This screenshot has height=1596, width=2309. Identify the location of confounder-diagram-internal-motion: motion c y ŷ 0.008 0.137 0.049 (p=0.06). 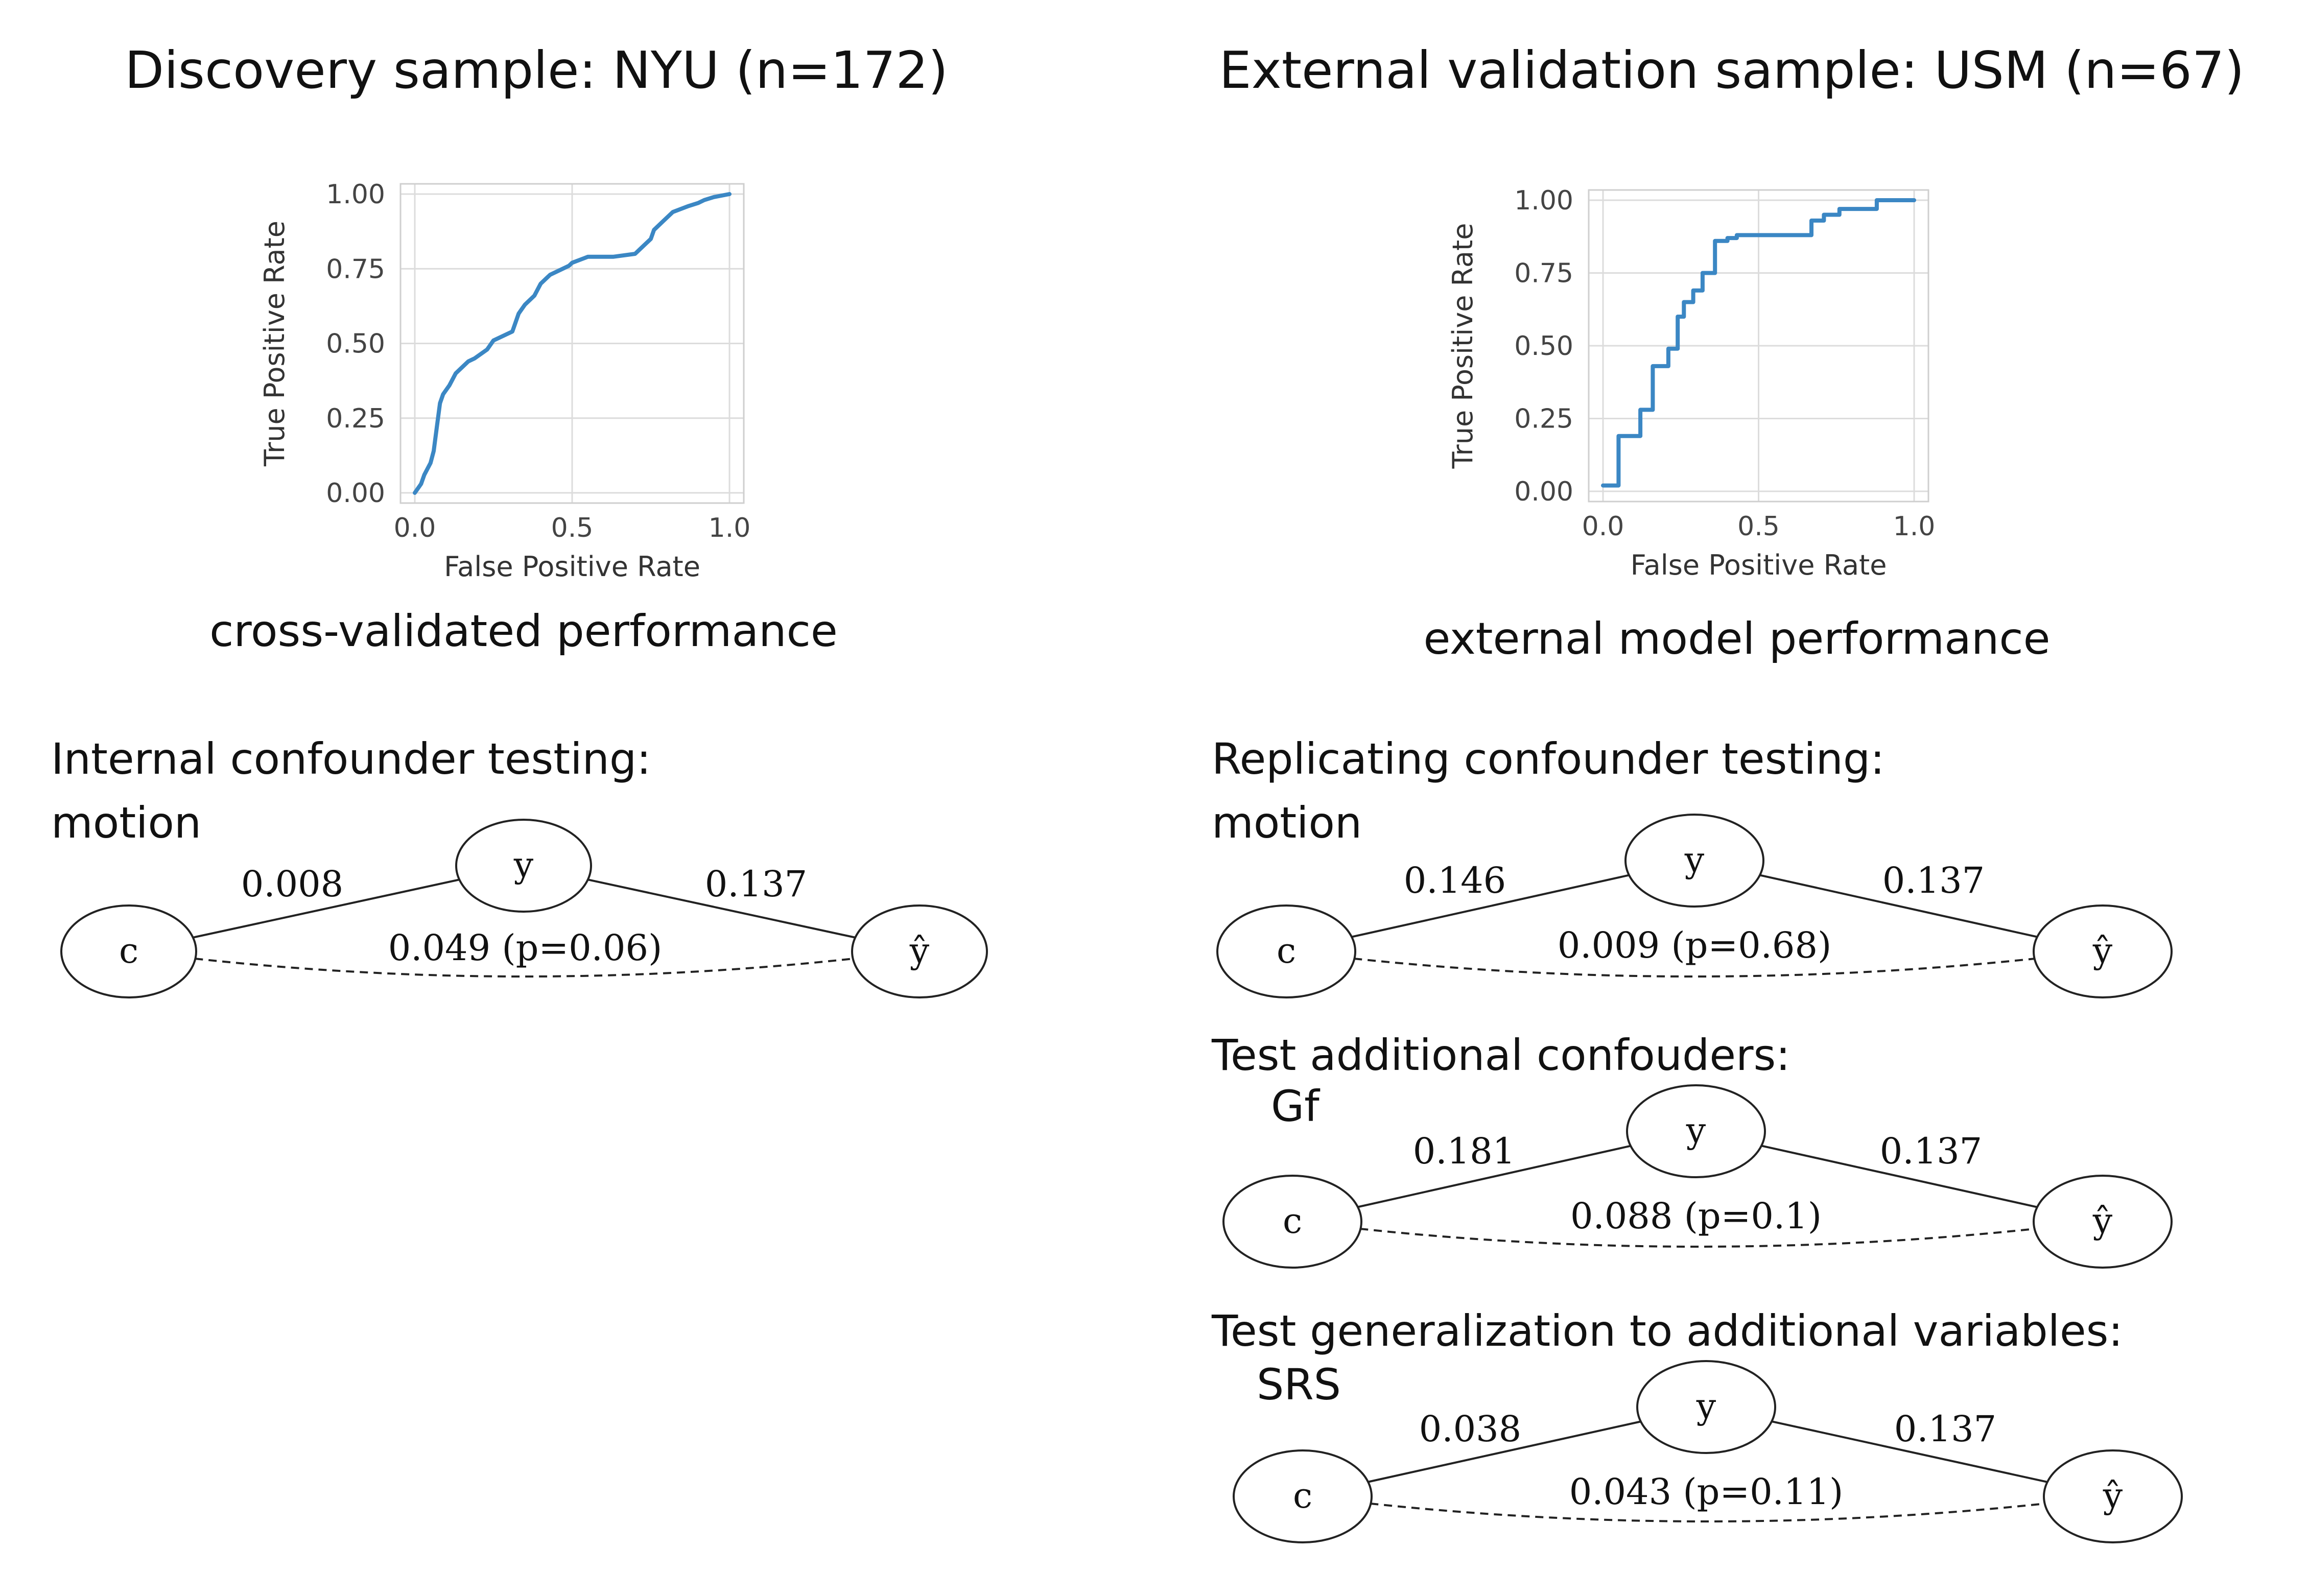
(519, 898).